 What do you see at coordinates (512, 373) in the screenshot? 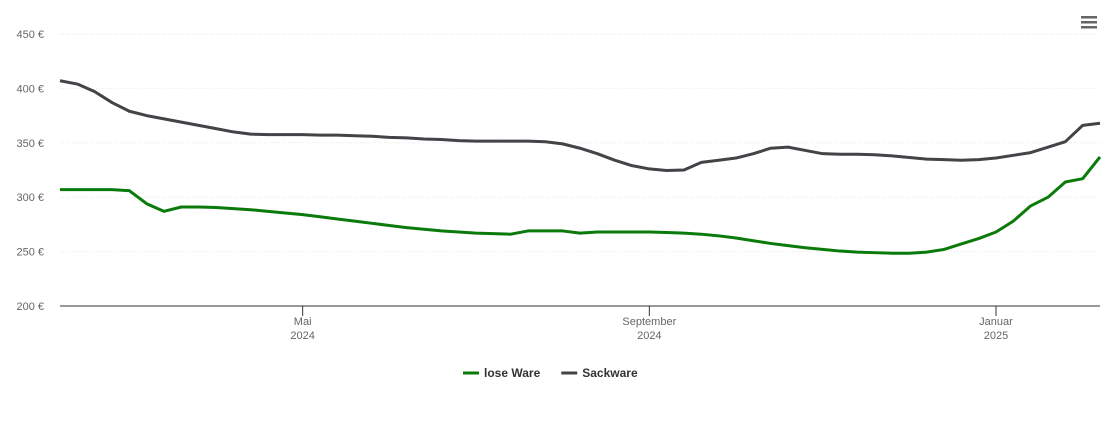
I see `legend-text: lose Ware` at bounding box center [512, 373].